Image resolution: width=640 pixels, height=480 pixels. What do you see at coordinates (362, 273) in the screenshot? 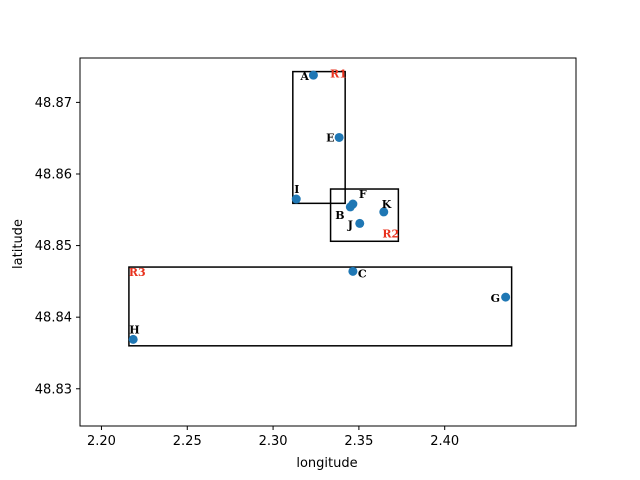
I see `point-label-c: C` at bounding box center [362, 273].